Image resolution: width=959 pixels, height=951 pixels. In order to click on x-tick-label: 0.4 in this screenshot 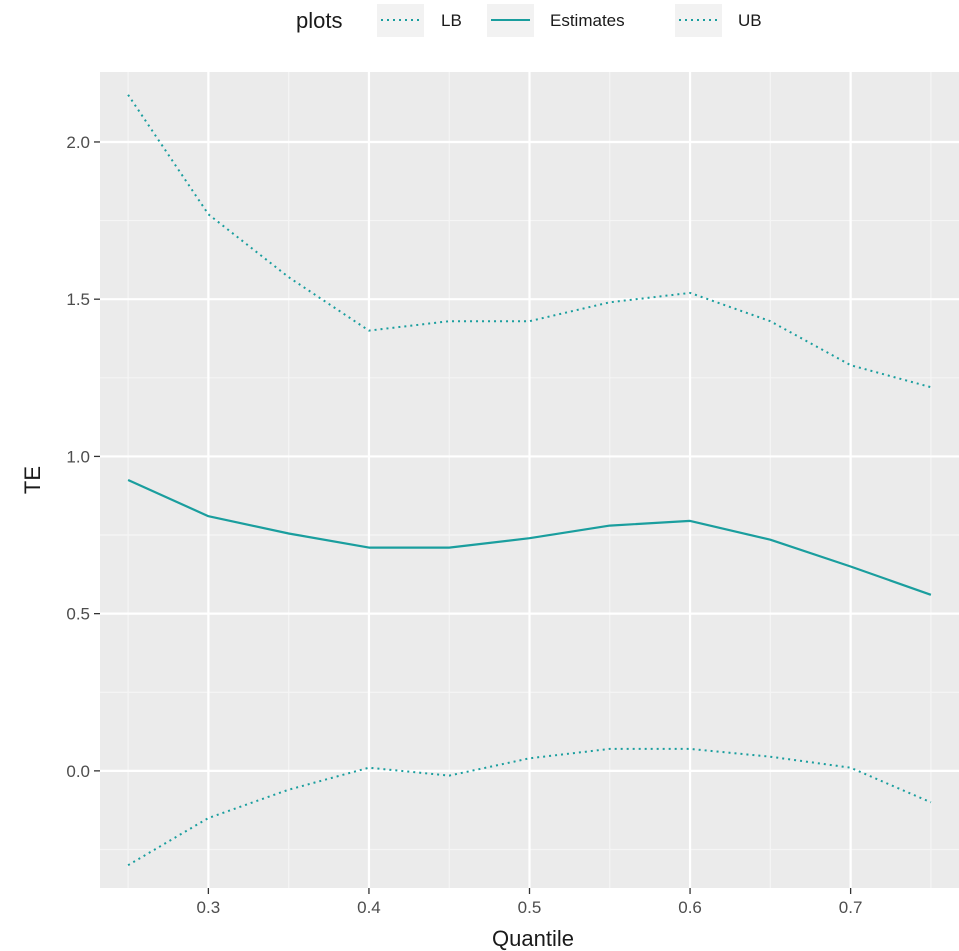, I will do `click(369, 907)`.